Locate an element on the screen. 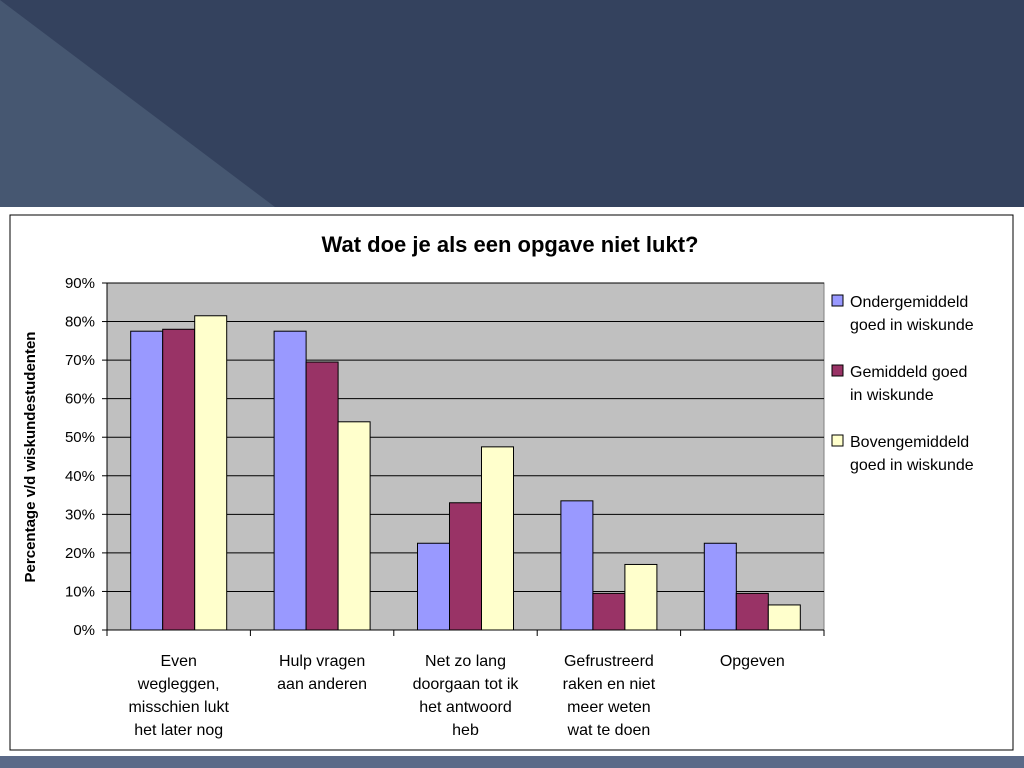 Image resolution: width=1024 pixels, height=768 pixels. x-category-label: wat te doen is located at coordinates (609, 730).